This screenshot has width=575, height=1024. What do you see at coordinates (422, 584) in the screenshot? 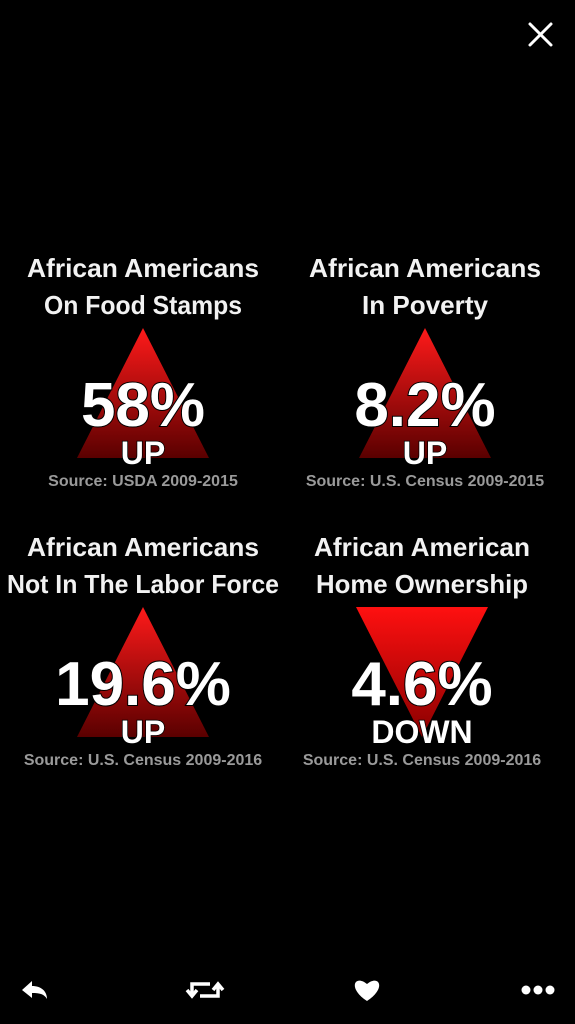
I see `panel-title: Home Ownership` at bounding box center [422, 584].